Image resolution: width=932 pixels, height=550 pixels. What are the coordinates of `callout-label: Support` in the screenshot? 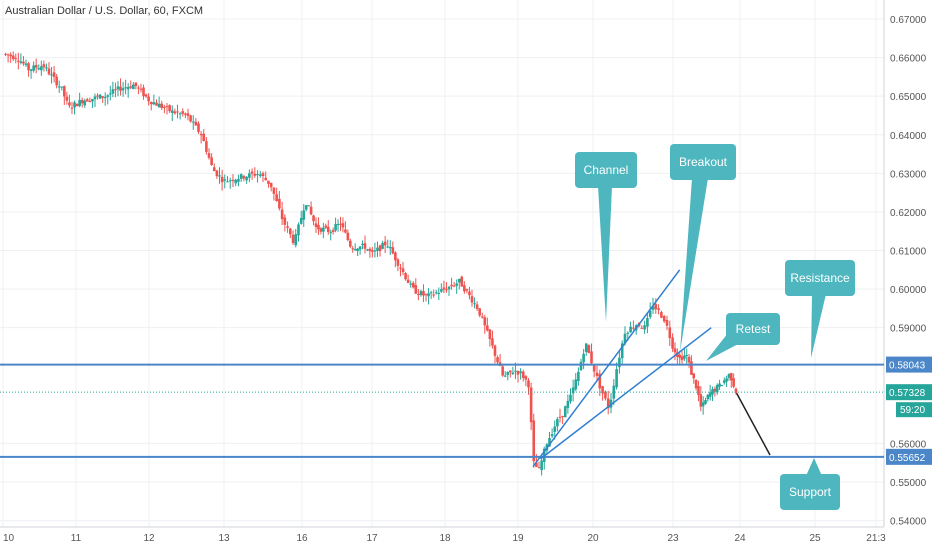 It's located at (810, 492).